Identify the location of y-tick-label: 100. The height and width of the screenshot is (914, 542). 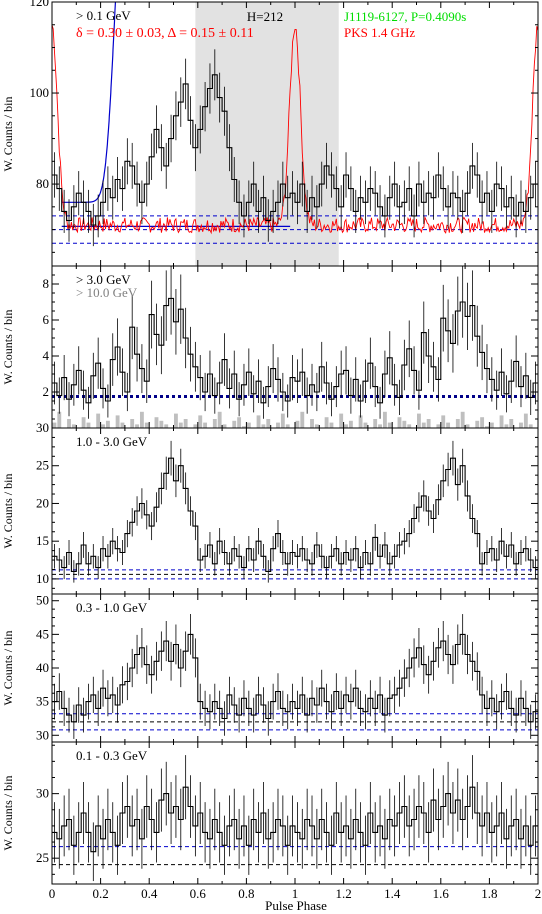
(40, 92).